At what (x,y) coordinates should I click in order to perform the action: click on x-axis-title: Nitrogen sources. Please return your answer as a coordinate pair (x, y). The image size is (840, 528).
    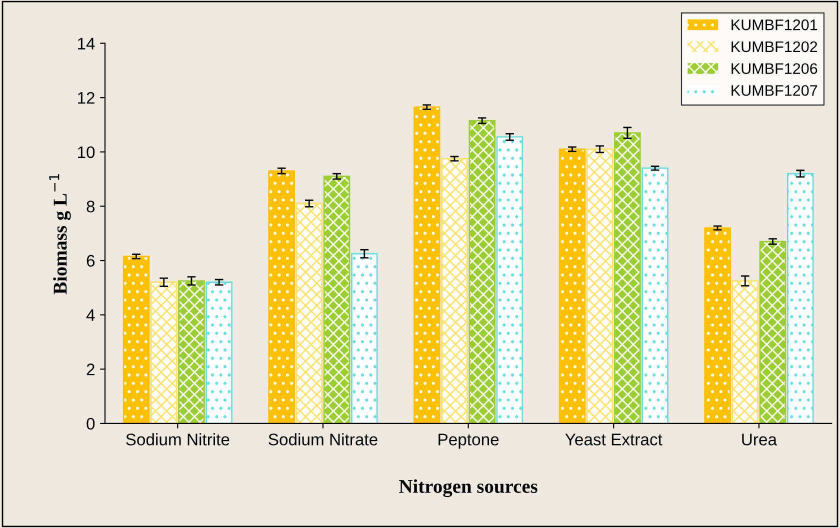
    Looking at the image, I should click on (468, 488).